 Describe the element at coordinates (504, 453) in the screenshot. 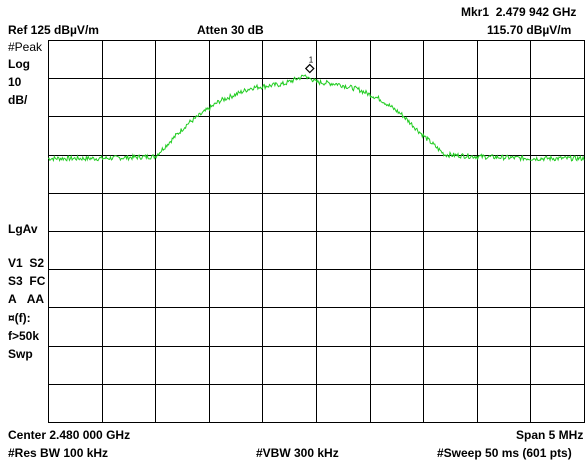

I see `sweep-time: #Sweep 50 ms (601 pts)` at that location.